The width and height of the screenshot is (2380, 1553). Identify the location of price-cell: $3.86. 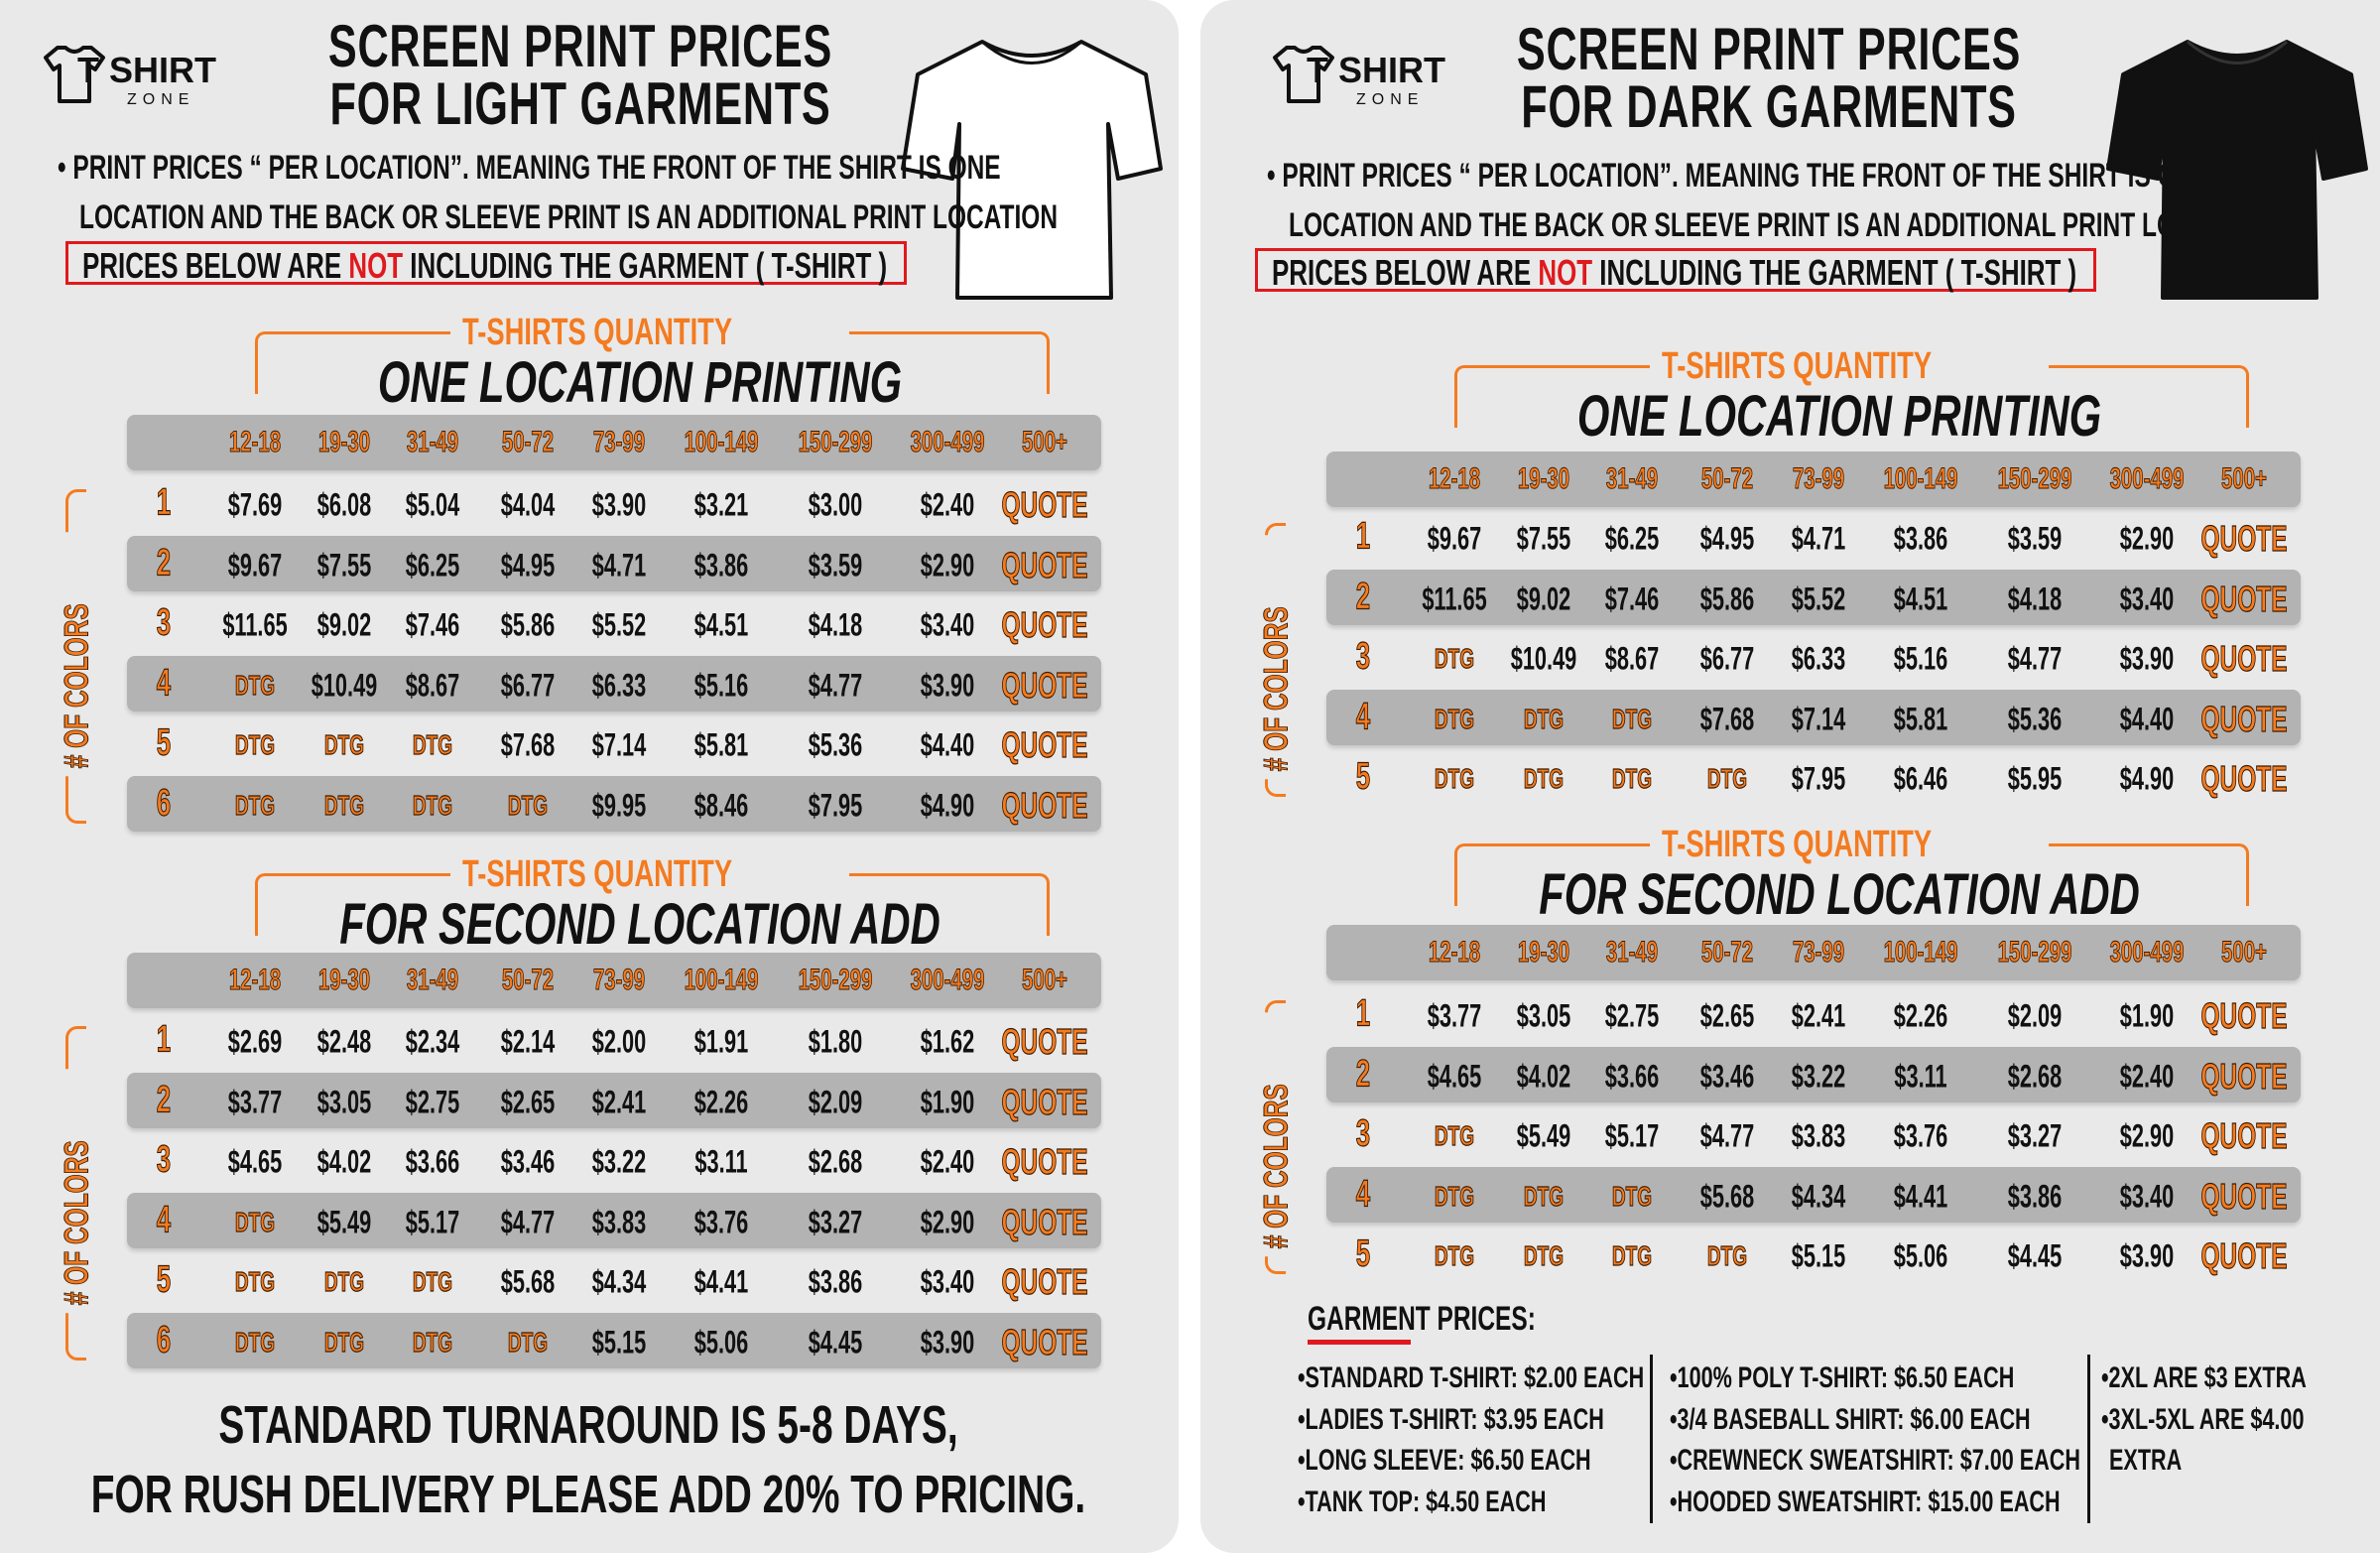
(1920, 539).